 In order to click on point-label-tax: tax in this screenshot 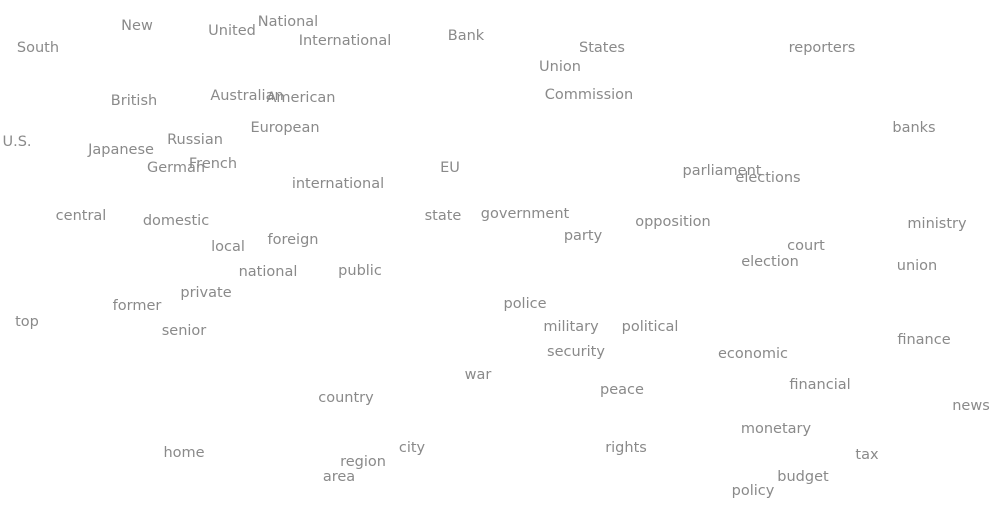, I will do `click(867, 455)`.